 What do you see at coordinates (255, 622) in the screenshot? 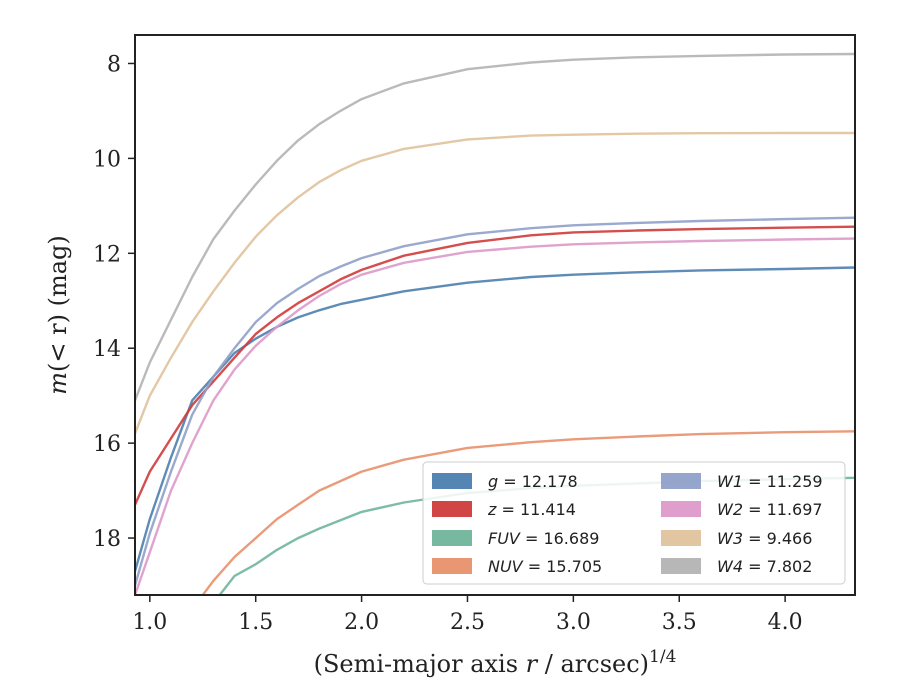
I see `x-tick-label: 1.5` at bounding box center [255, 622].